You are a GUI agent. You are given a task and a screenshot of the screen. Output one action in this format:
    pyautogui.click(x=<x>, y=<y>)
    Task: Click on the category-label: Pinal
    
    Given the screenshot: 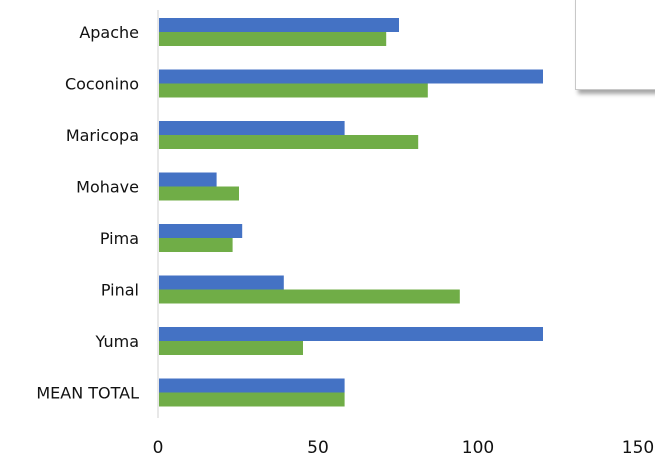 What is the action you would take?
    pyautogui.click(x=120, y=290)
    